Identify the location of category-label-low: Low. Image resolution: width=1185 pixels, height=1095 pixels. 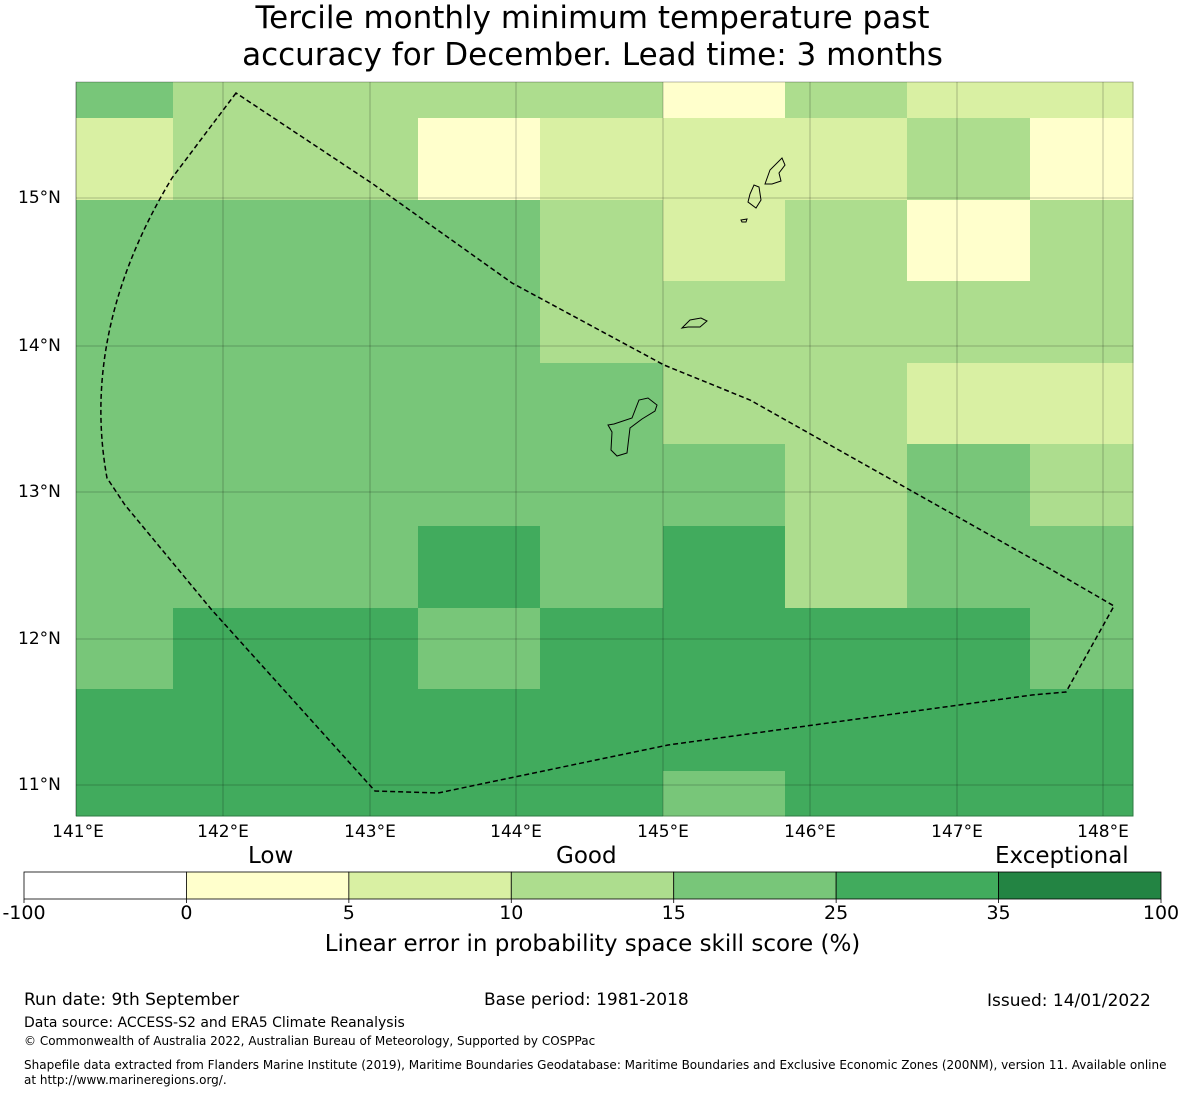
(271, 856).